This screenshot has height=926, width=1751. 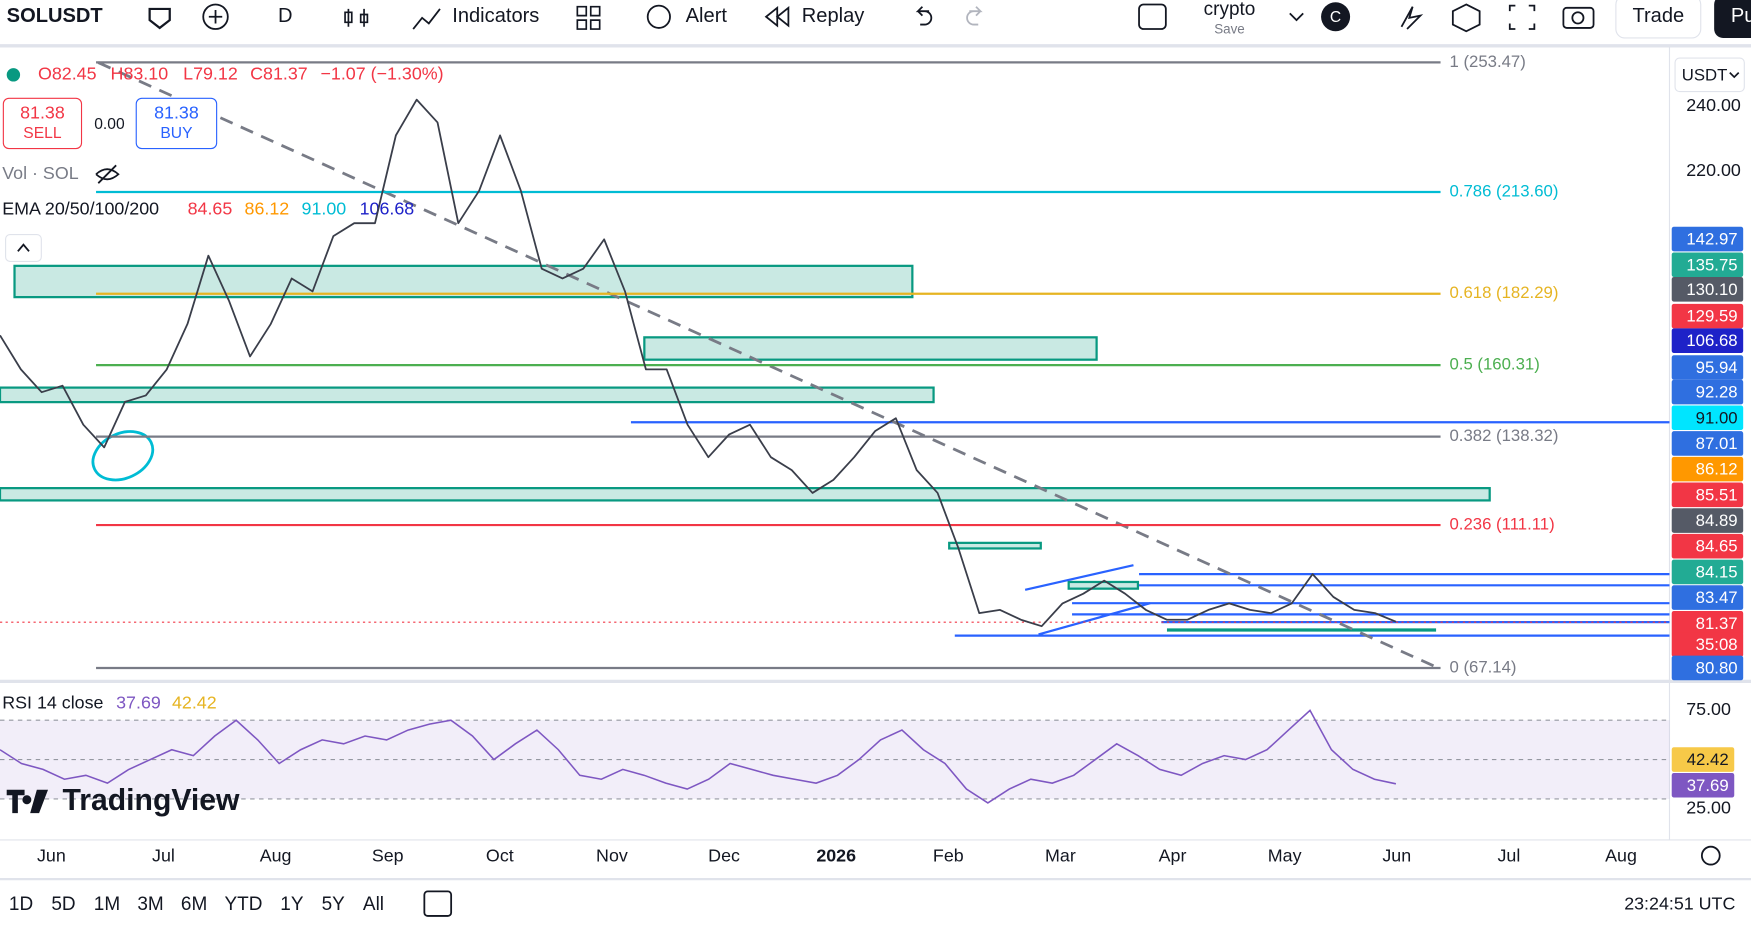 What do you see at coordinates (1679, 903) in the screenshot?
I see `clock: 23:24:51 UTC` at bounding box center [1679, 903].